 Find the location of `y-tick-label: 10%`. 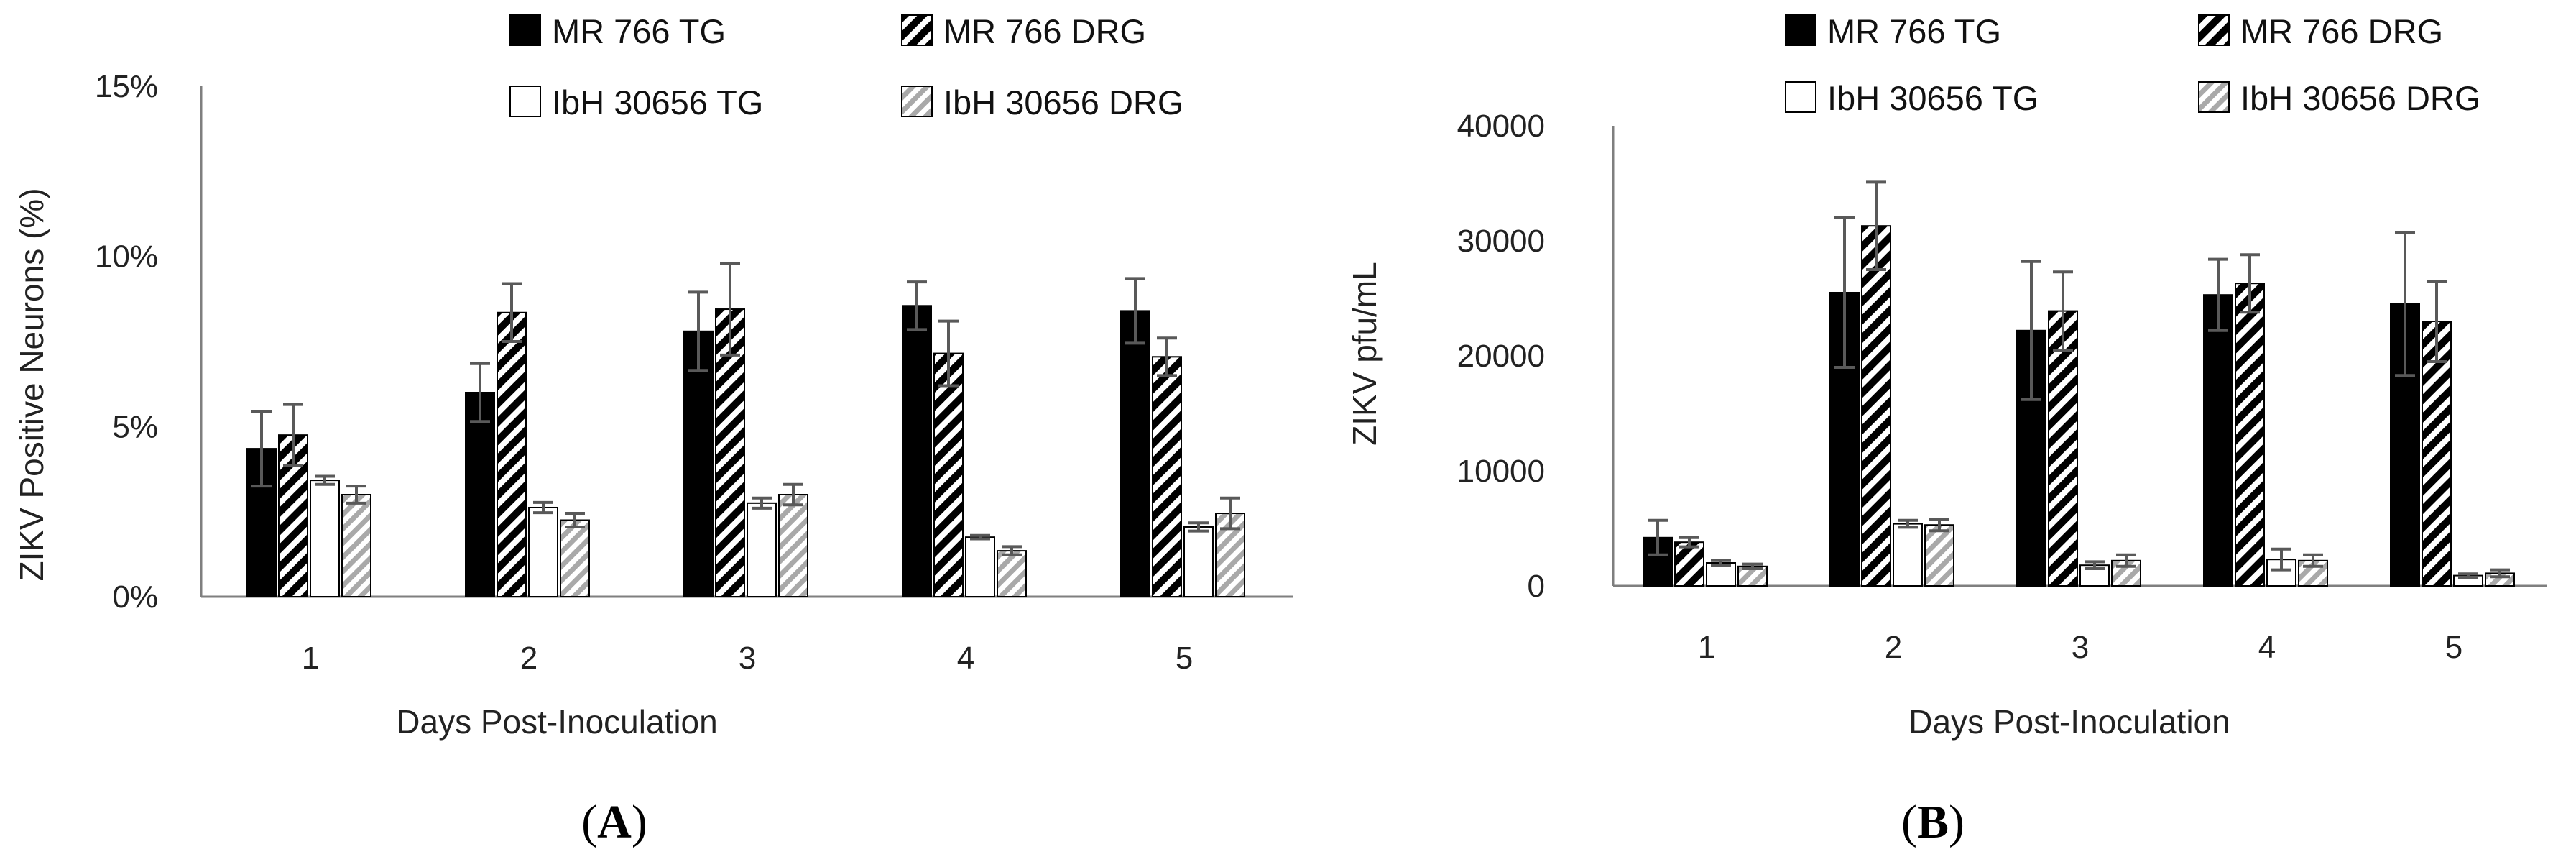

y-tick-label: 10% is located at coordinates (126, 257).